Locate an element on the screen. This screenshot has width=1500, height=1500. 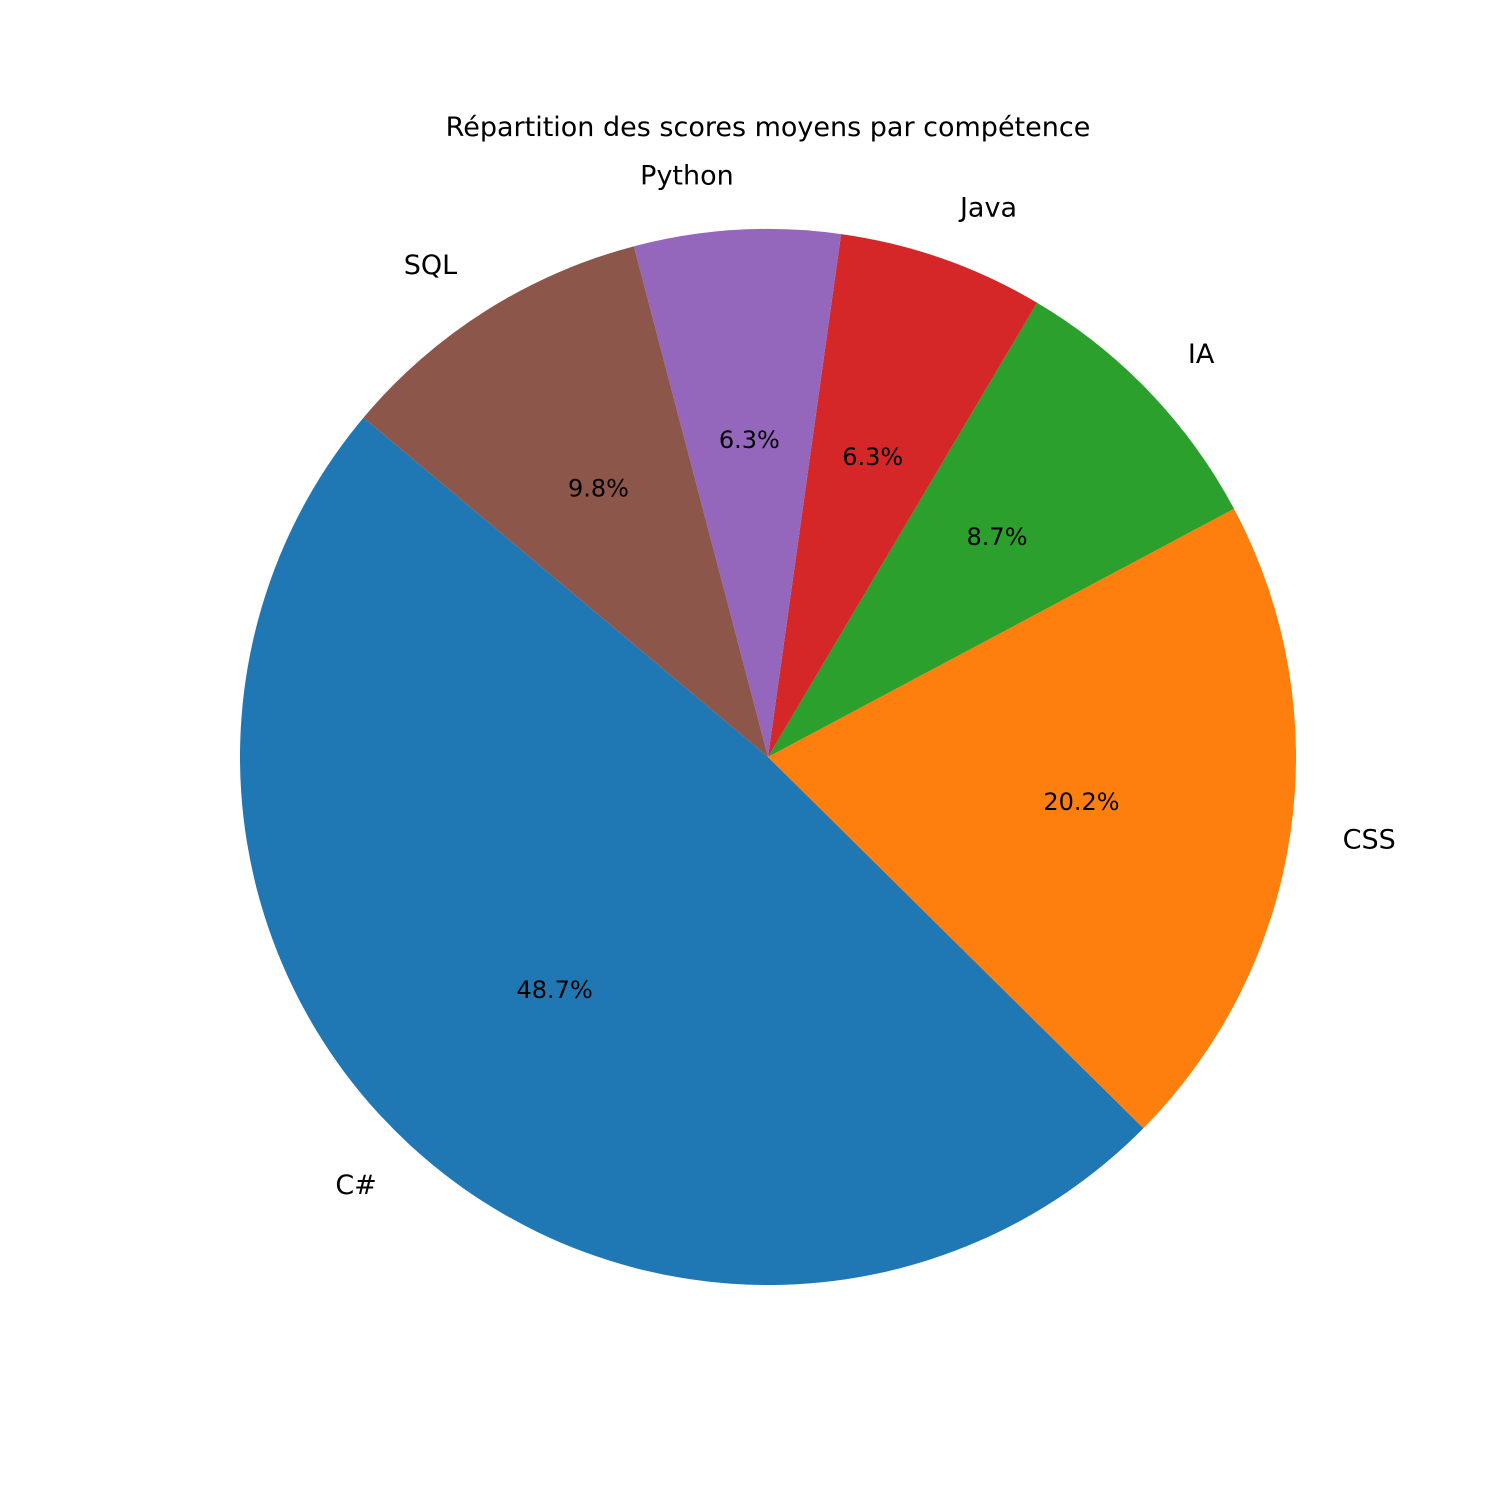
pie-slice-python is located at coordinates (737, 492).